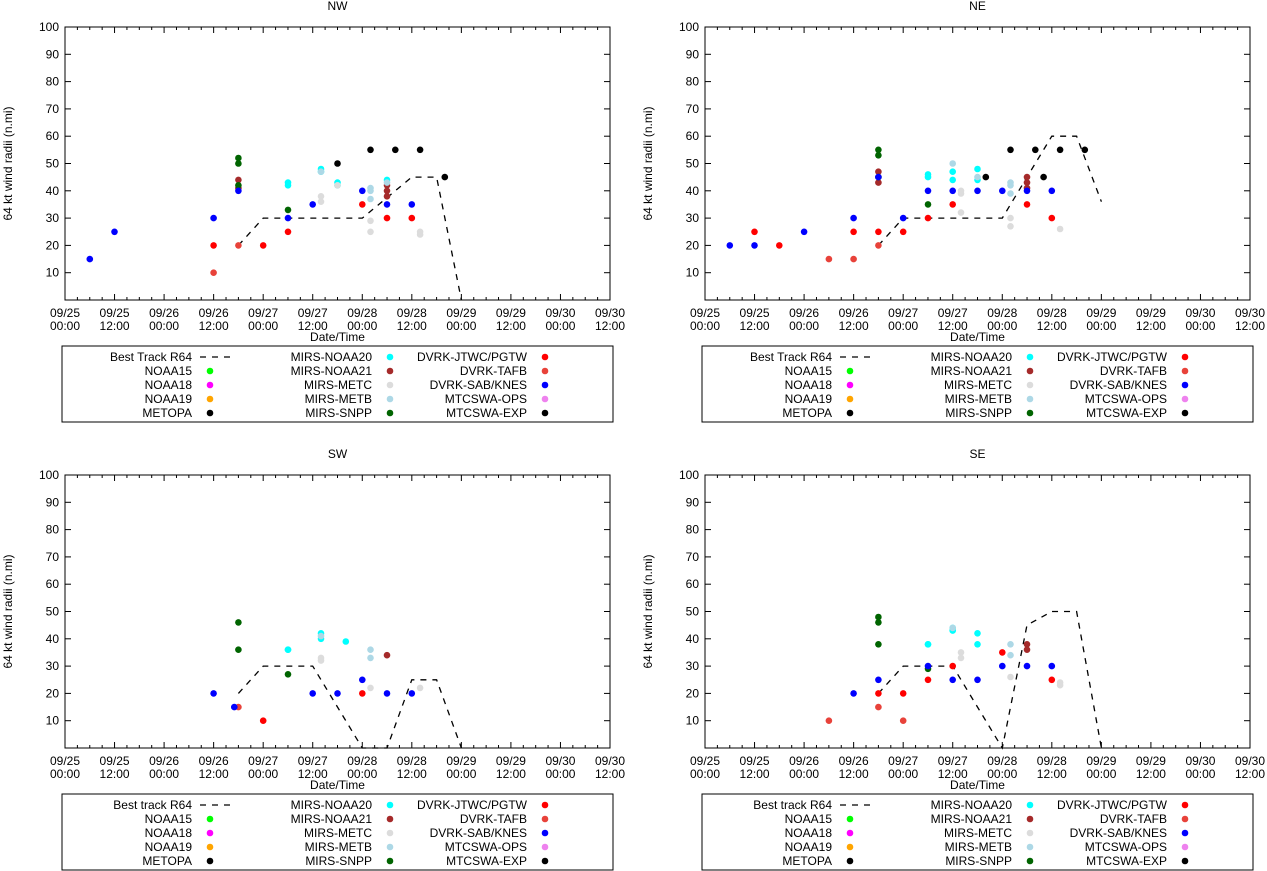 This screenshot has width=1267, height=871. I want to click on data-point-mirs-noaa21, so click(387, 191).